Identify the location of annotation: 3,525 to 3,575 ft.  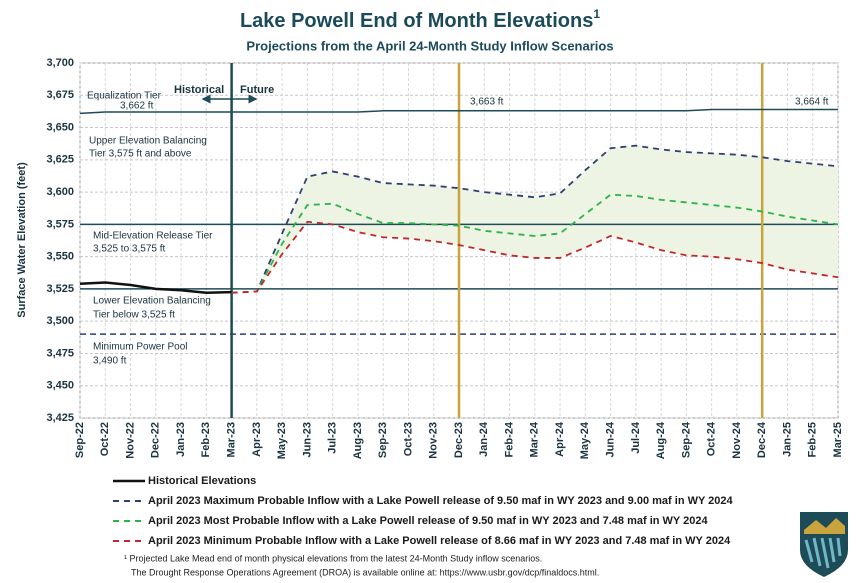
(129, 249).